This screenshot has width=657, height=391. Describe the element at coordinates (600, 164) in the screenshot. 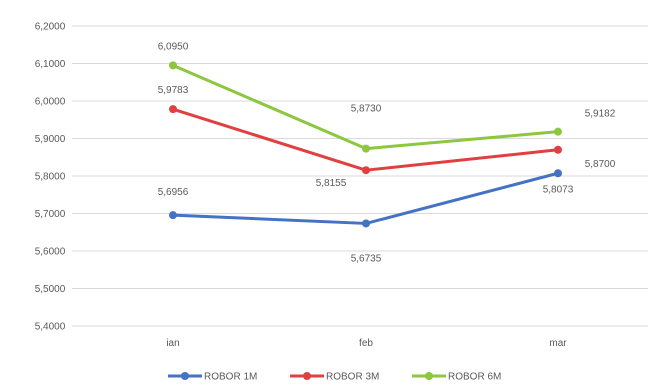

I see `data-label: 5,8700` at that location.